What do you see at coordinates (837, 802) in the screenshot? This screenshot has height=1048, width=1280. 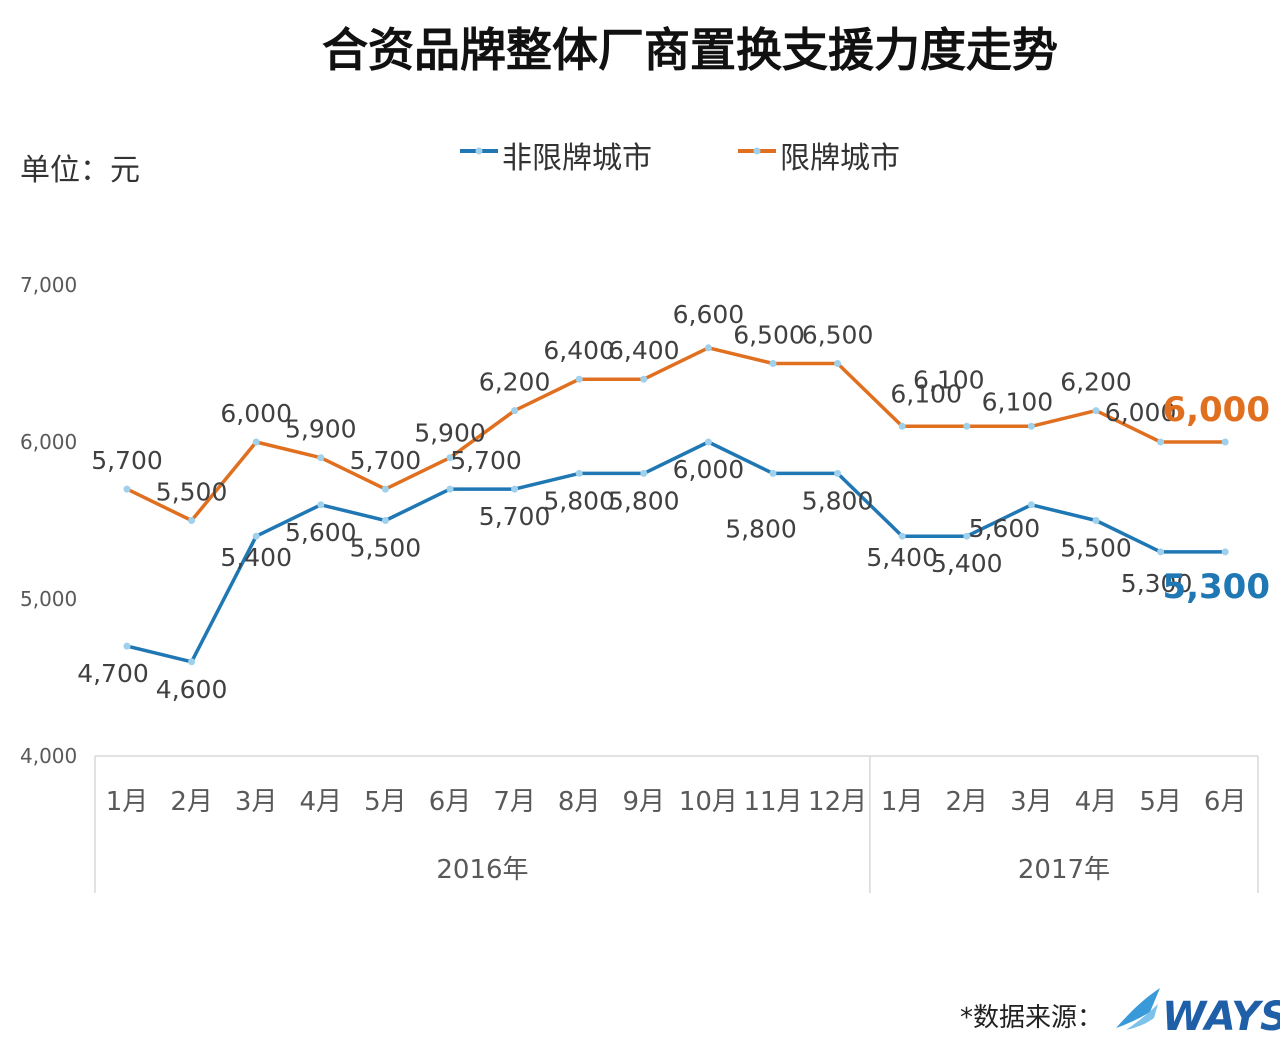 I see `x-tick-label: 12月` at bounding box center [837, 802].